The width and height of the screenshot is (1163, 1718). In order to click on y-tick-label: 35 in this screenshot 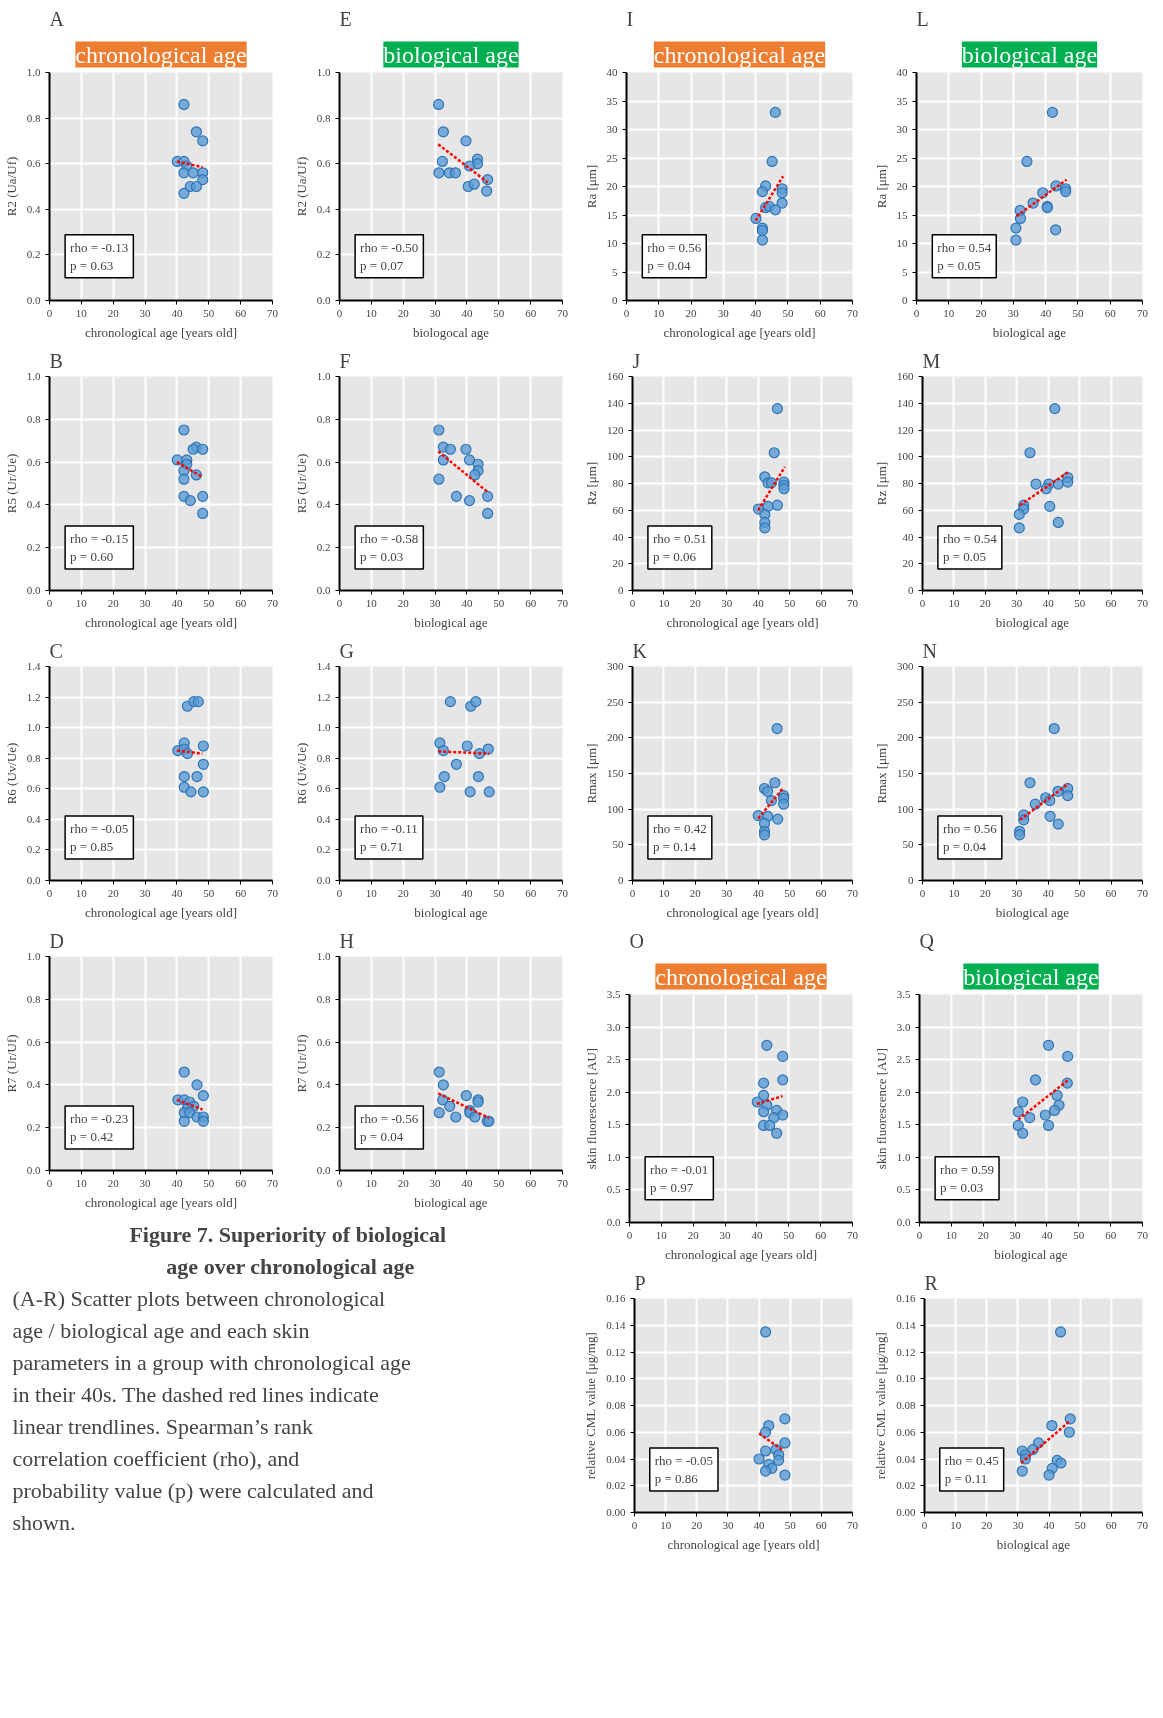, I will do `click(902, 100)`.